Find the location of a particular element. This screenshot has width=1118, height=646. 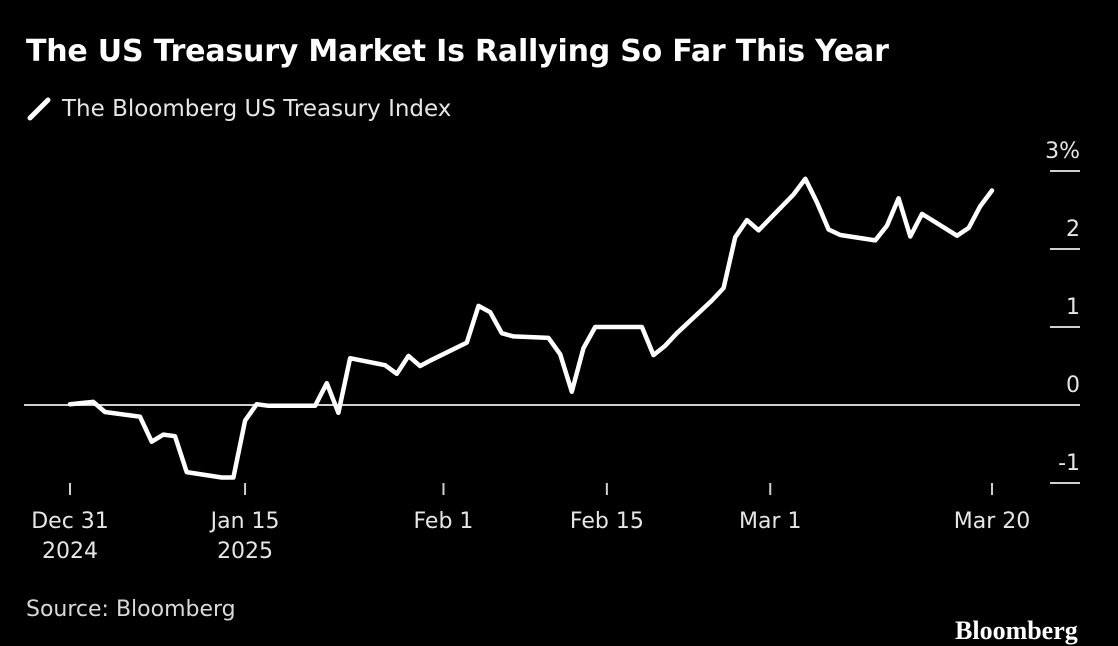

bloomberg-logo: Bloomberg is located at coordinates (1016, 630).